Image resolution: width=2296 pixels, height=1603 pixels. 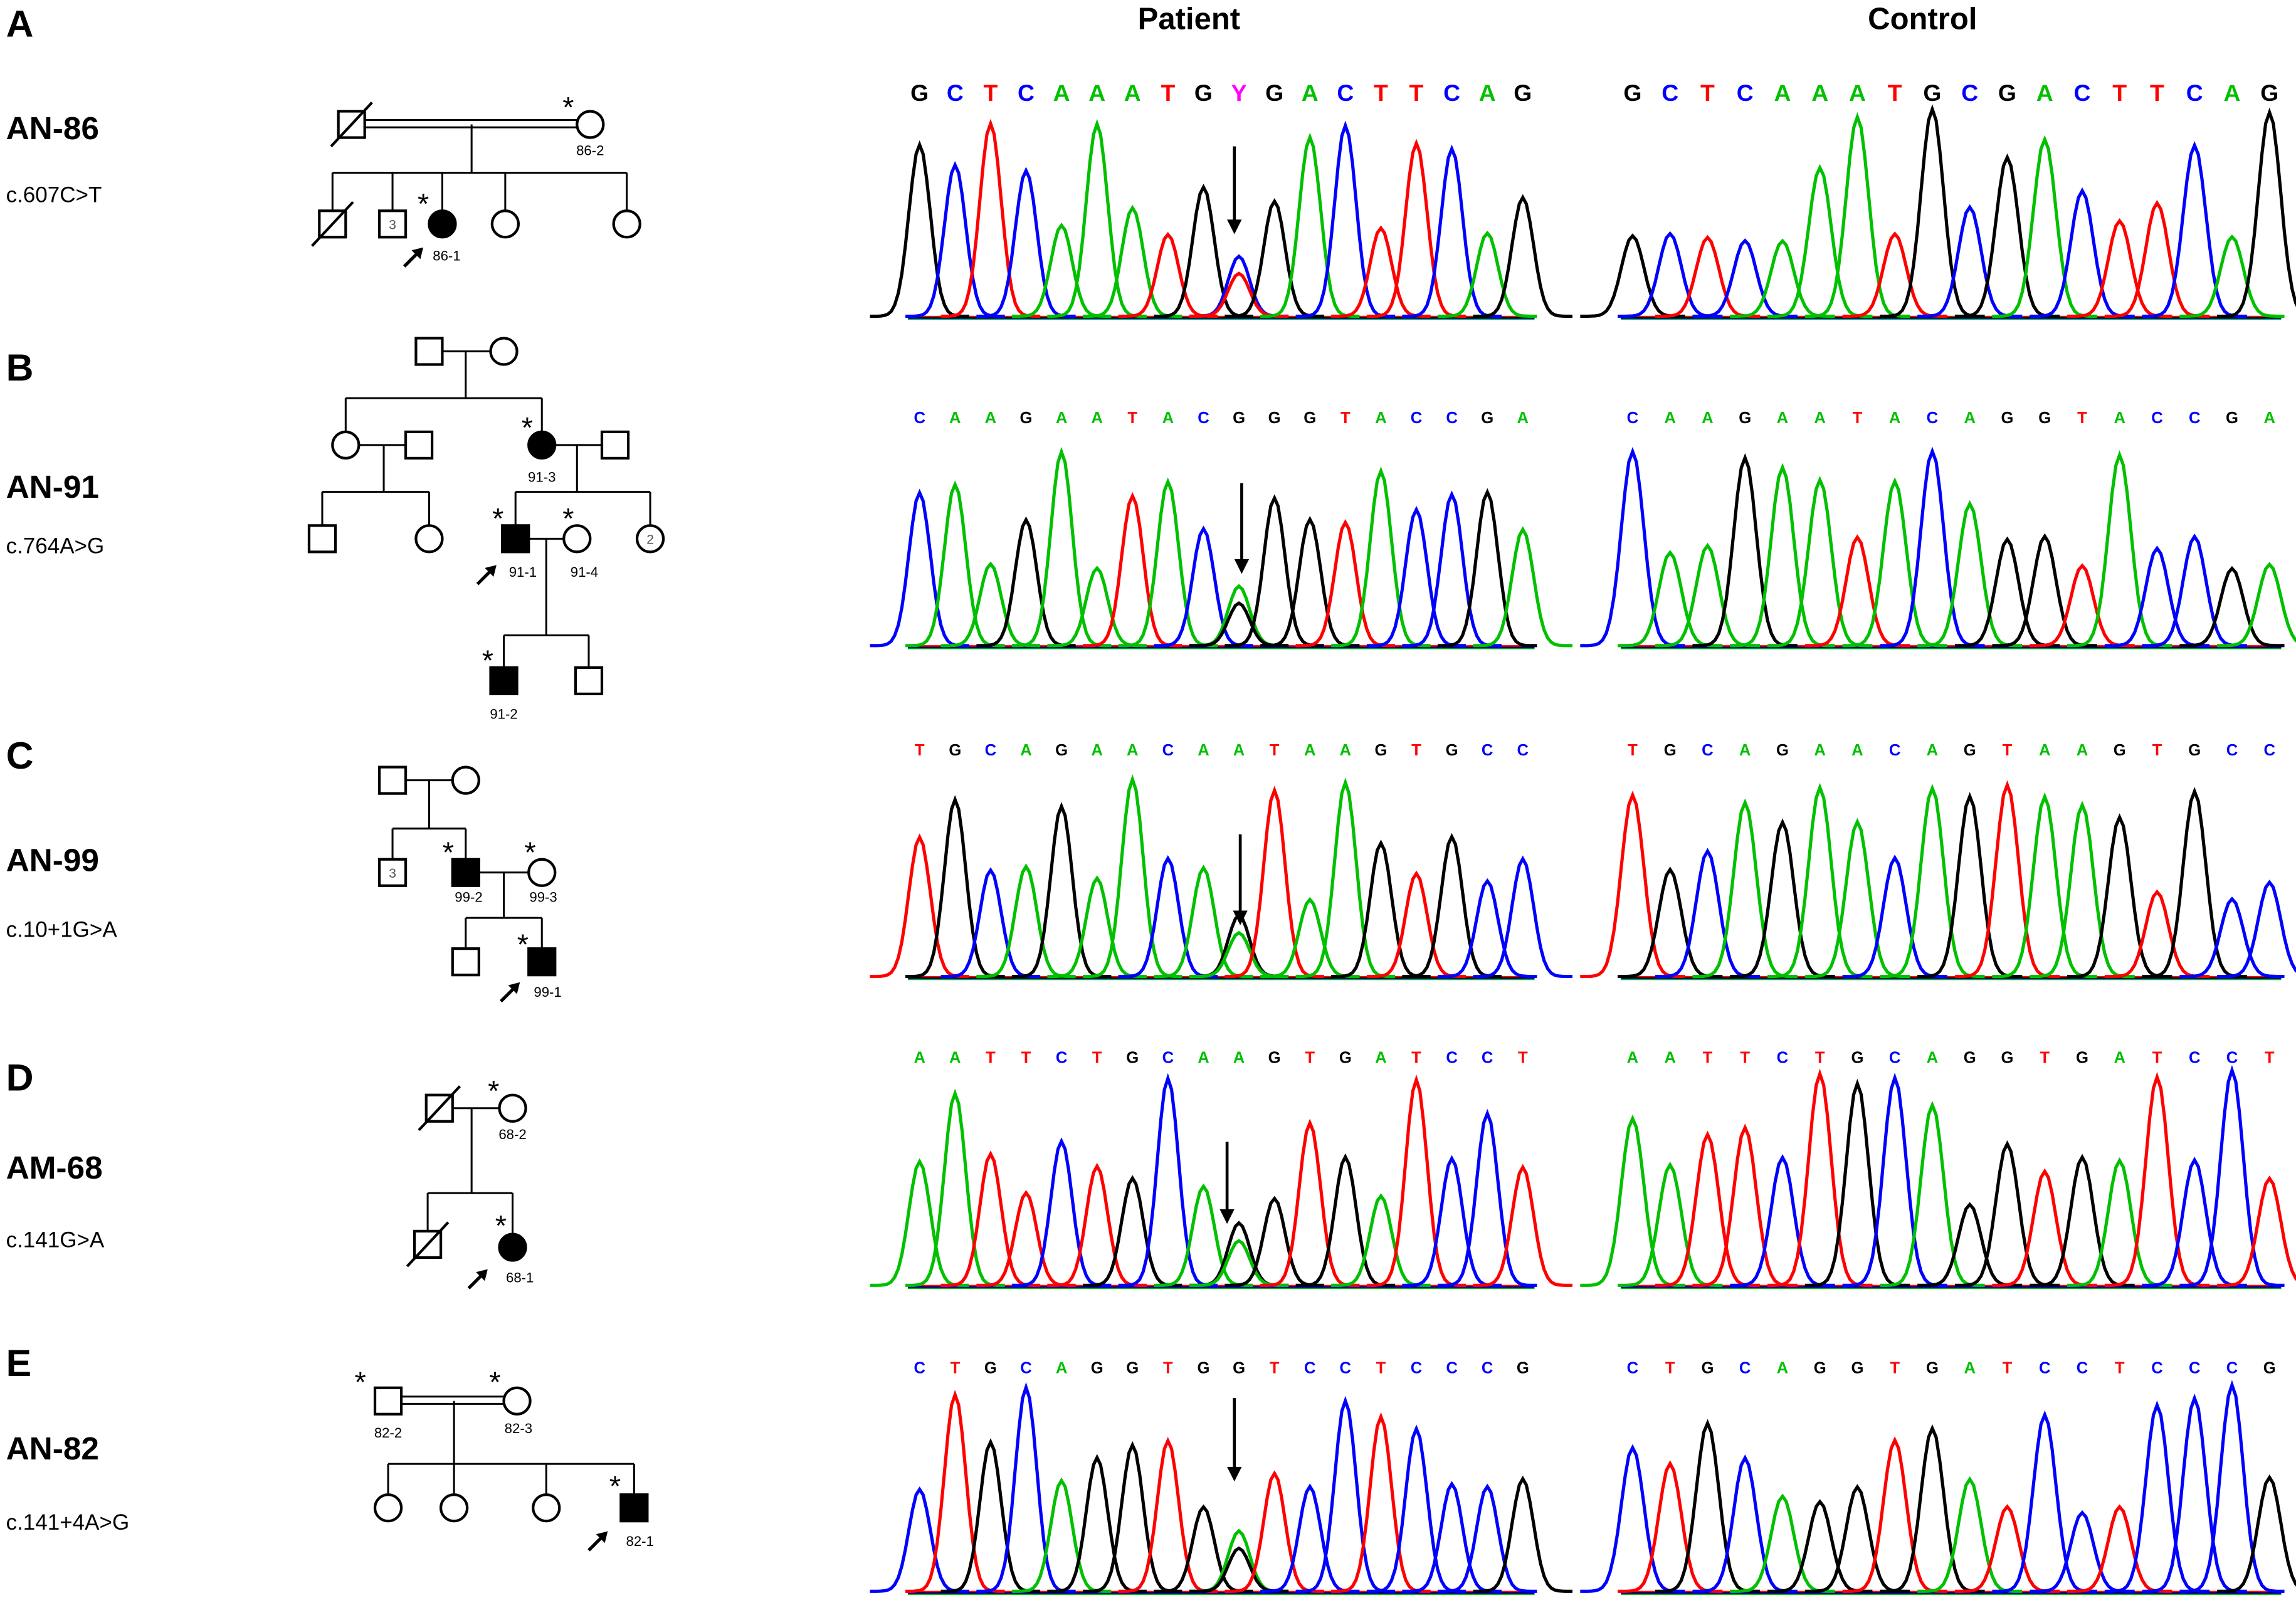 What do you see at coordinates (52, 486) in the screenshot?
I see `family-id: AN-91` at bounding box center [52, 486].